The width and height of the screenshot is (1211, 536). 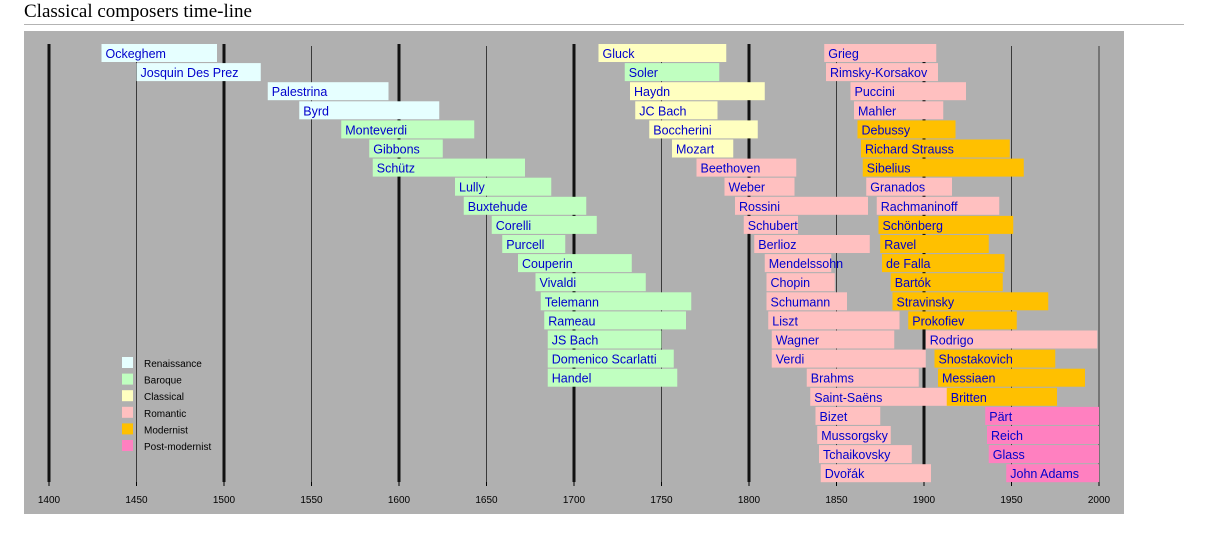 I want to click on x-tick-label: 1950, so click(x=1011, y=500).